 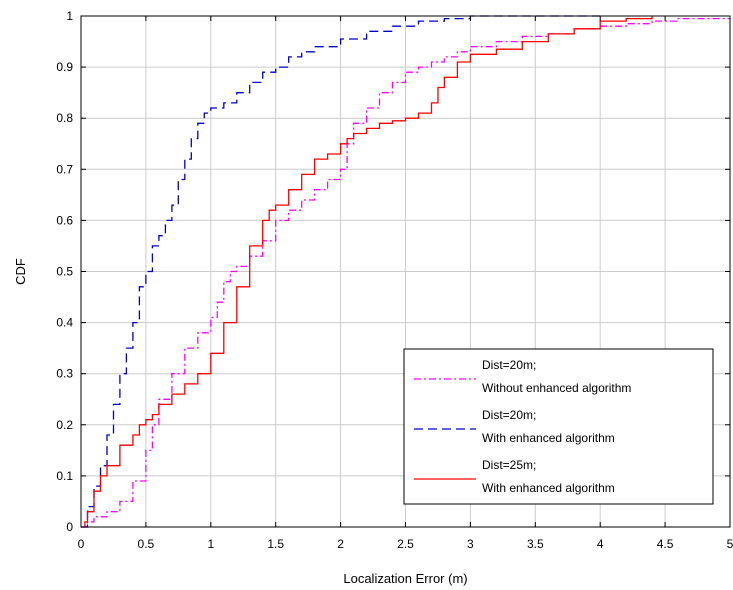 I want to click on y-tick-label: 0.2, so click(x=64, y=425).